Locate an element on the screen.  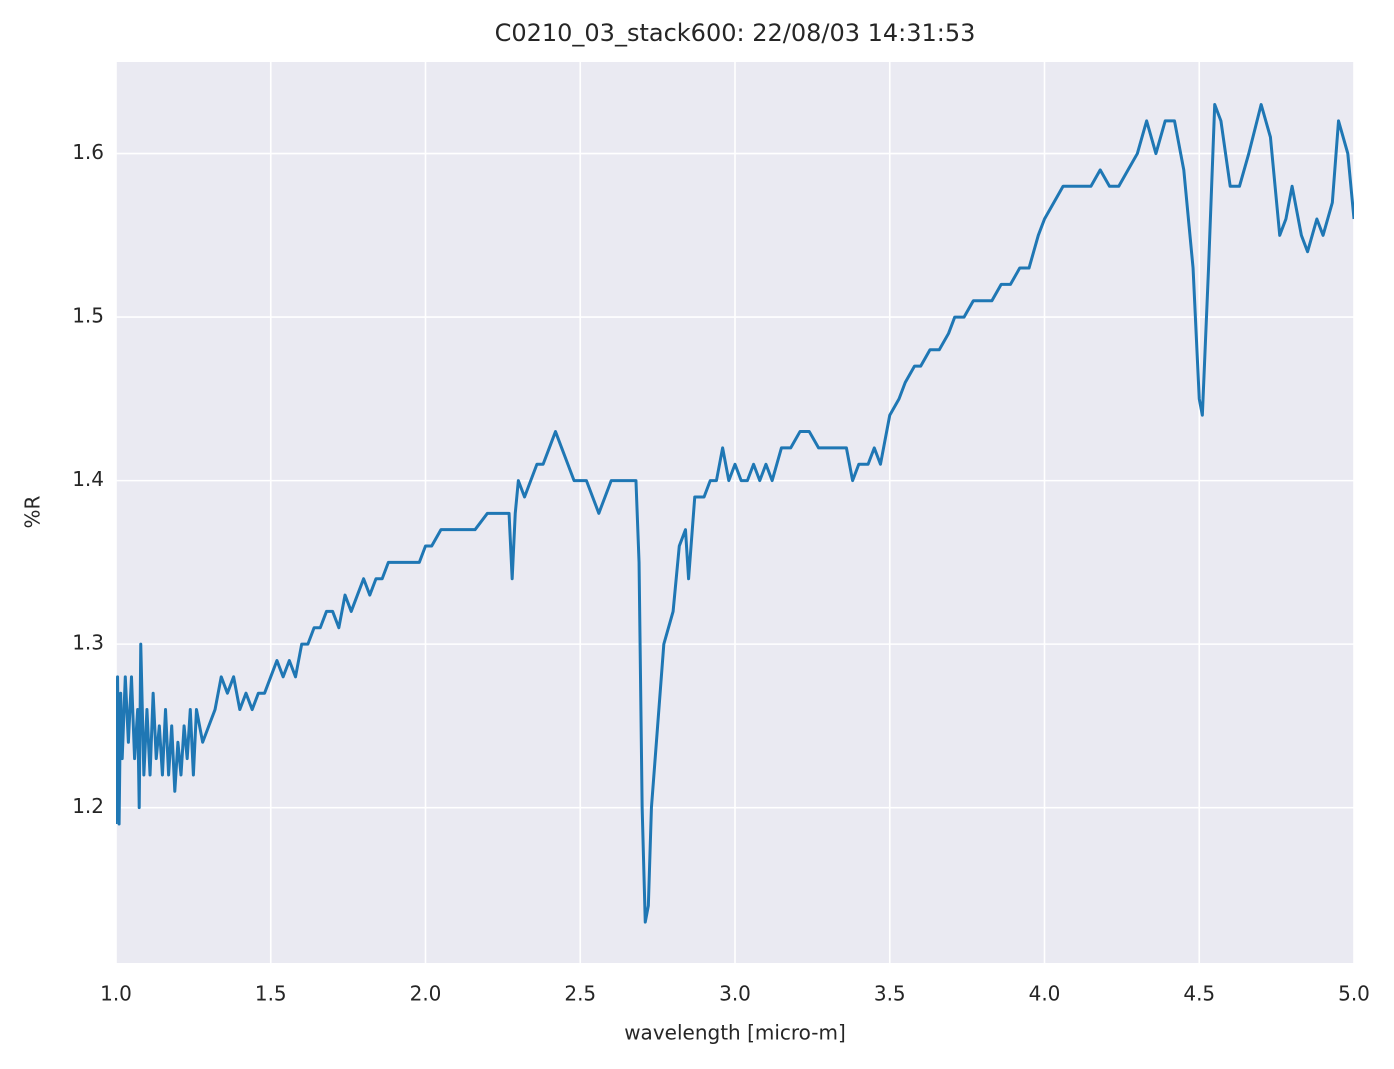
y-tick-label: 1.4 is located at coordinates (88, 479).